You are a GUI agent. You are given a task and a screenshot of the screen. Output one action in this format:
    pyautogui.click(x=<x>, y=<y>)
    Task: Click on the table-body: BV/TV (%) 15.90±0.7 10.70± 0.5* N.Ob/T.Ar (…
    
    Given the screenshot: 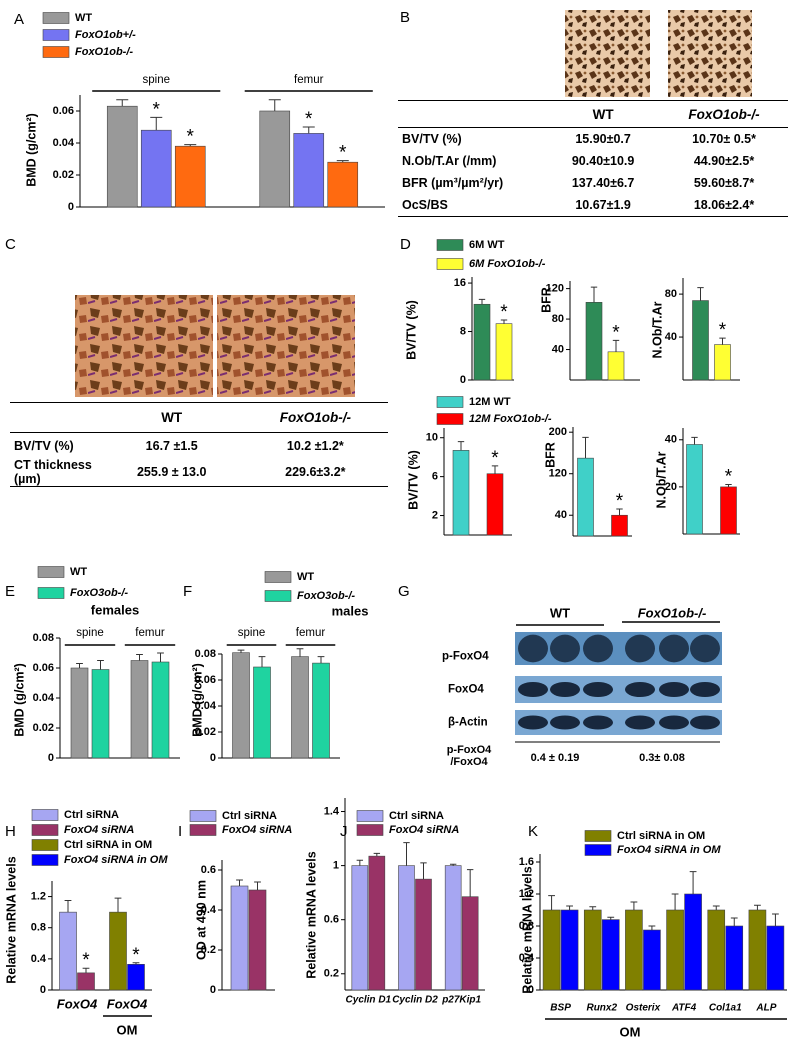 What is the action you would take?
    pyautogui.click(x=593, y=172)
    